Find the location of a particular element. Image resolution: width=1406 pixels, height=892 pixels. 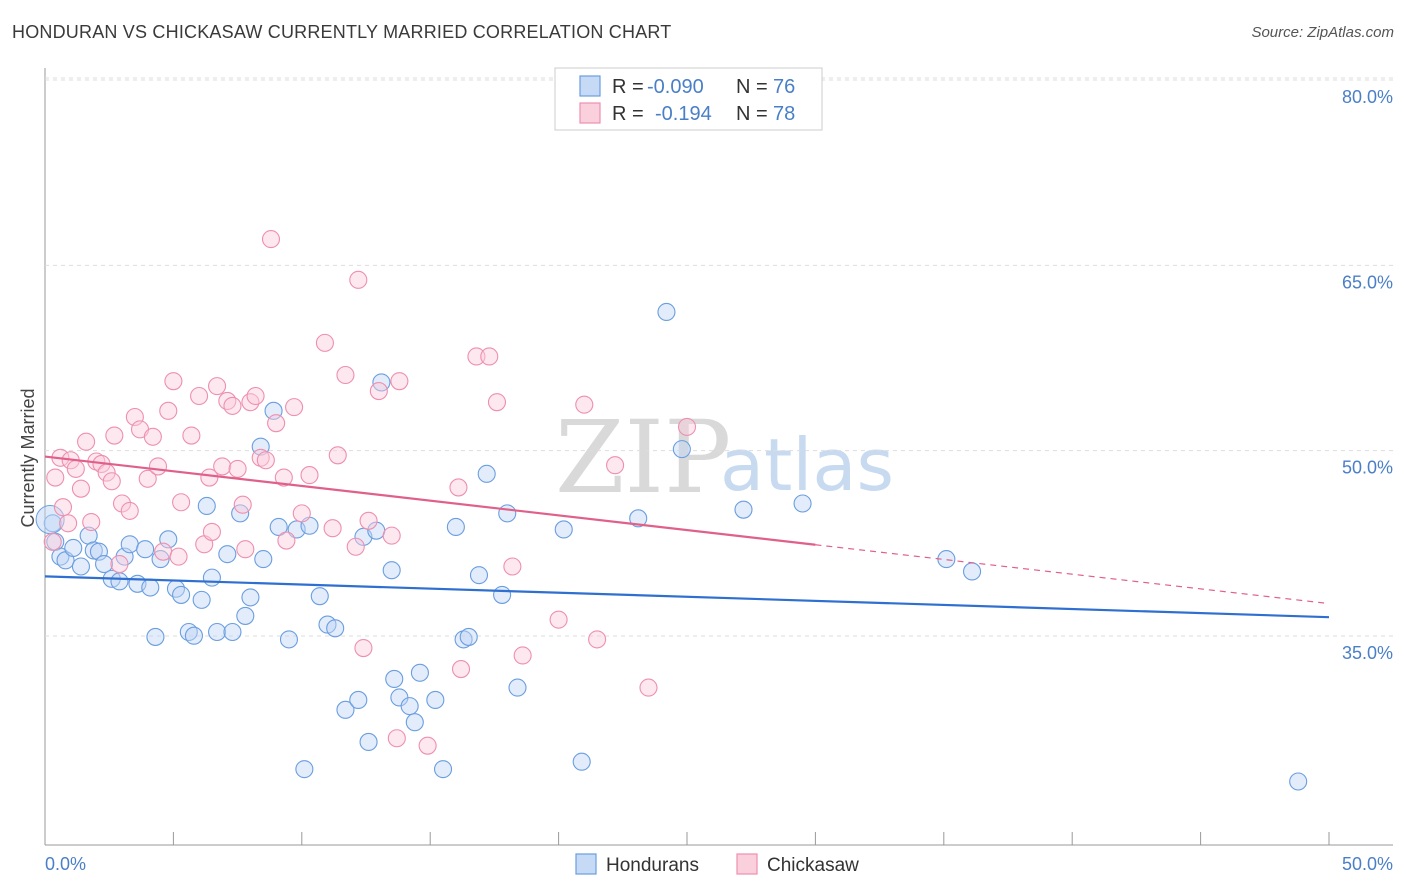

legend-swatch-hondurans is located at coordinates (590, 86).